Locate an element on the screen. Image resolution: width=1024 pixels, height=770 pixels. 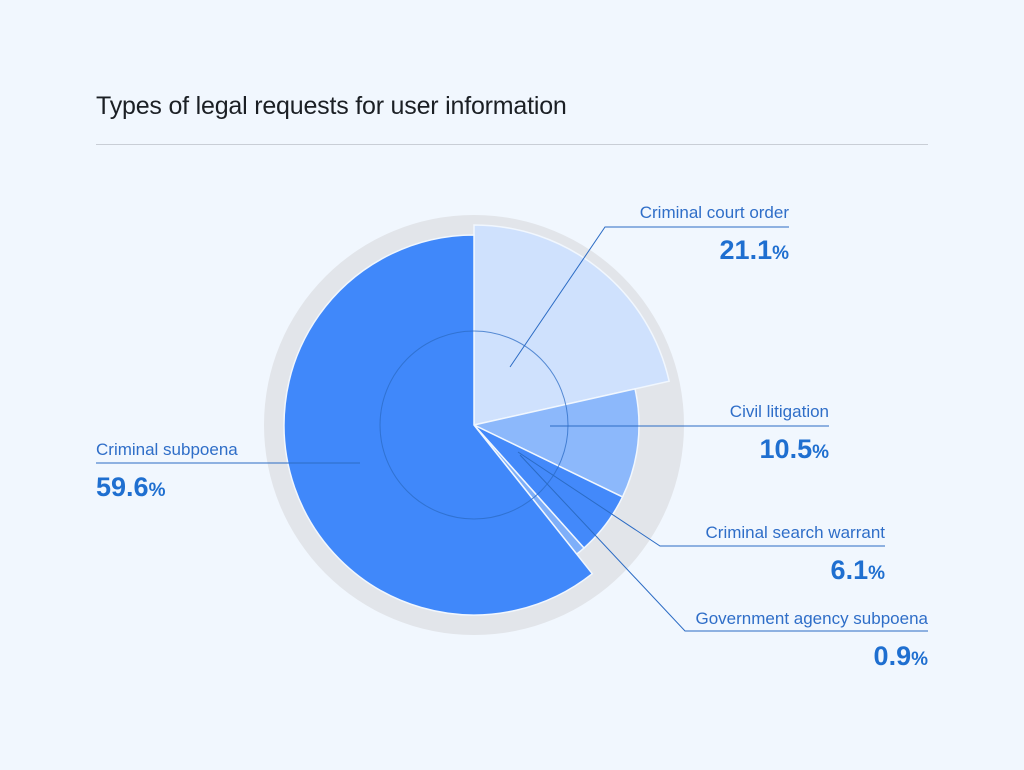
slice-value-civil-litigation: 10.5% is located at coordinates (795, 449).